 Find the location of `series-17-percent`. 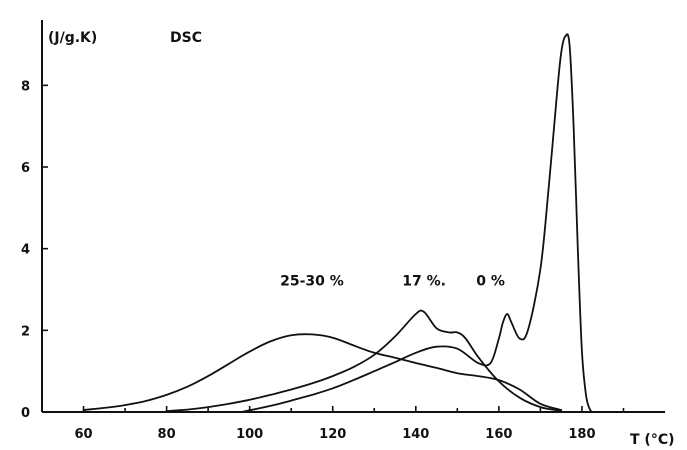

series-17-percent is located at coordinates (364, 361).